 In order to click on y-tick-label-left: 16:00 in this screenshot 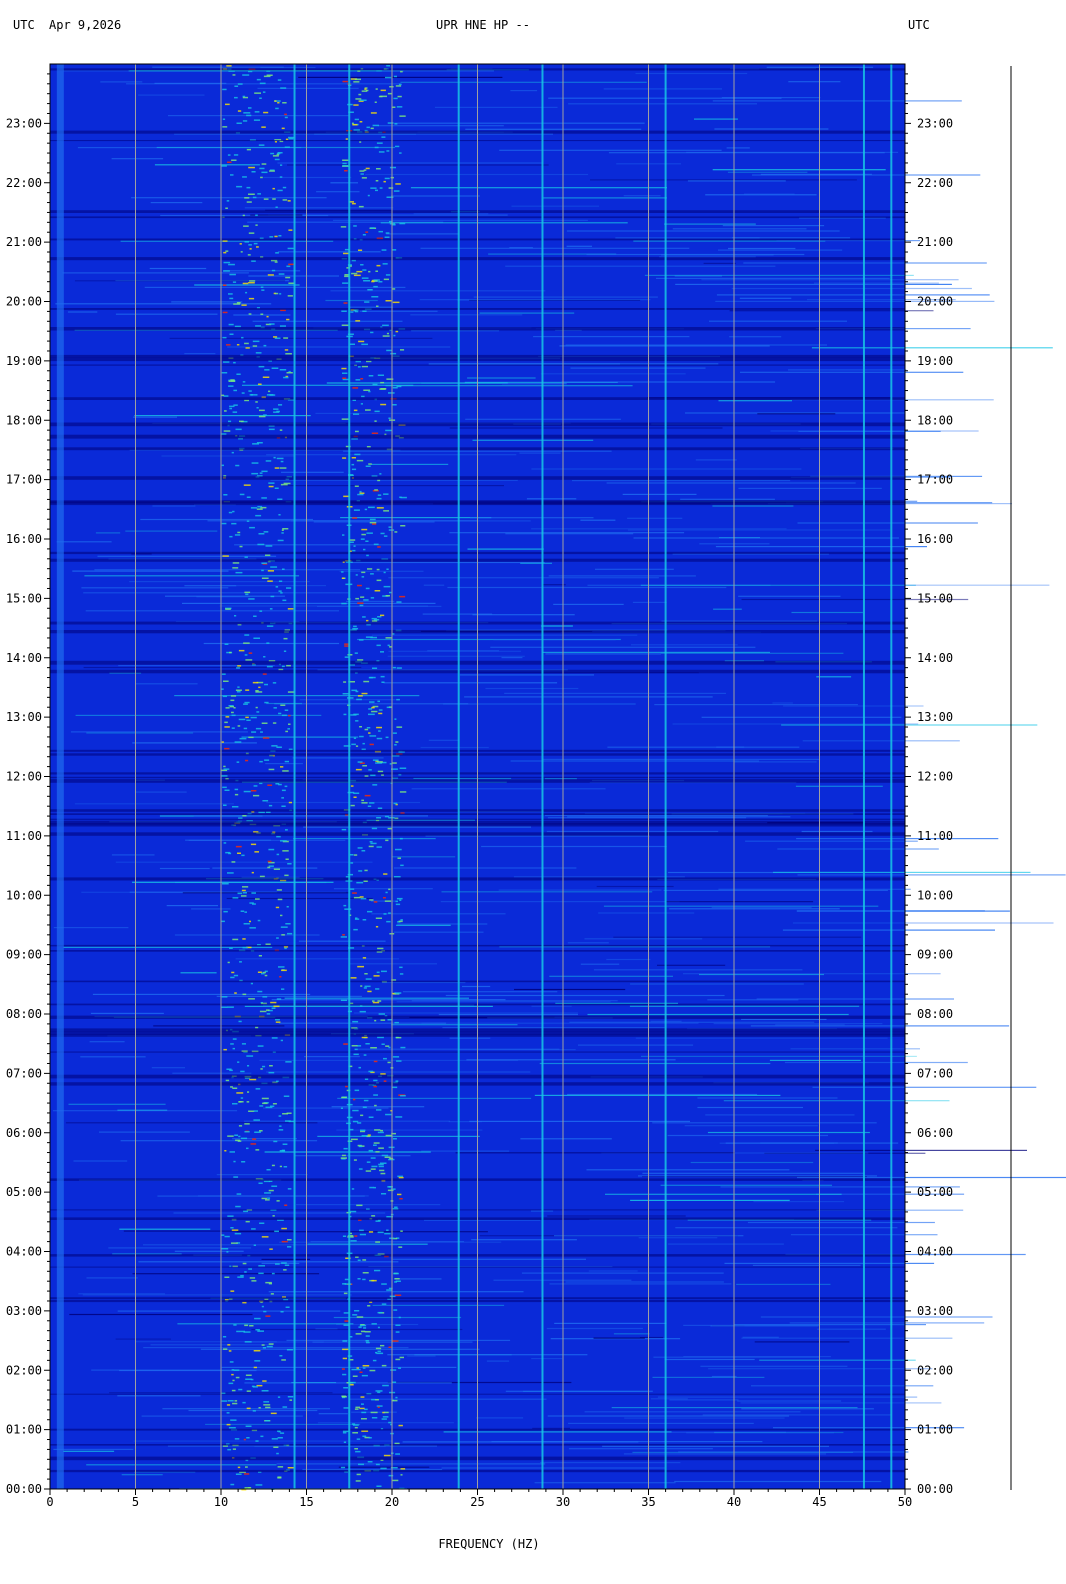, I will do `click(24, 539)`.